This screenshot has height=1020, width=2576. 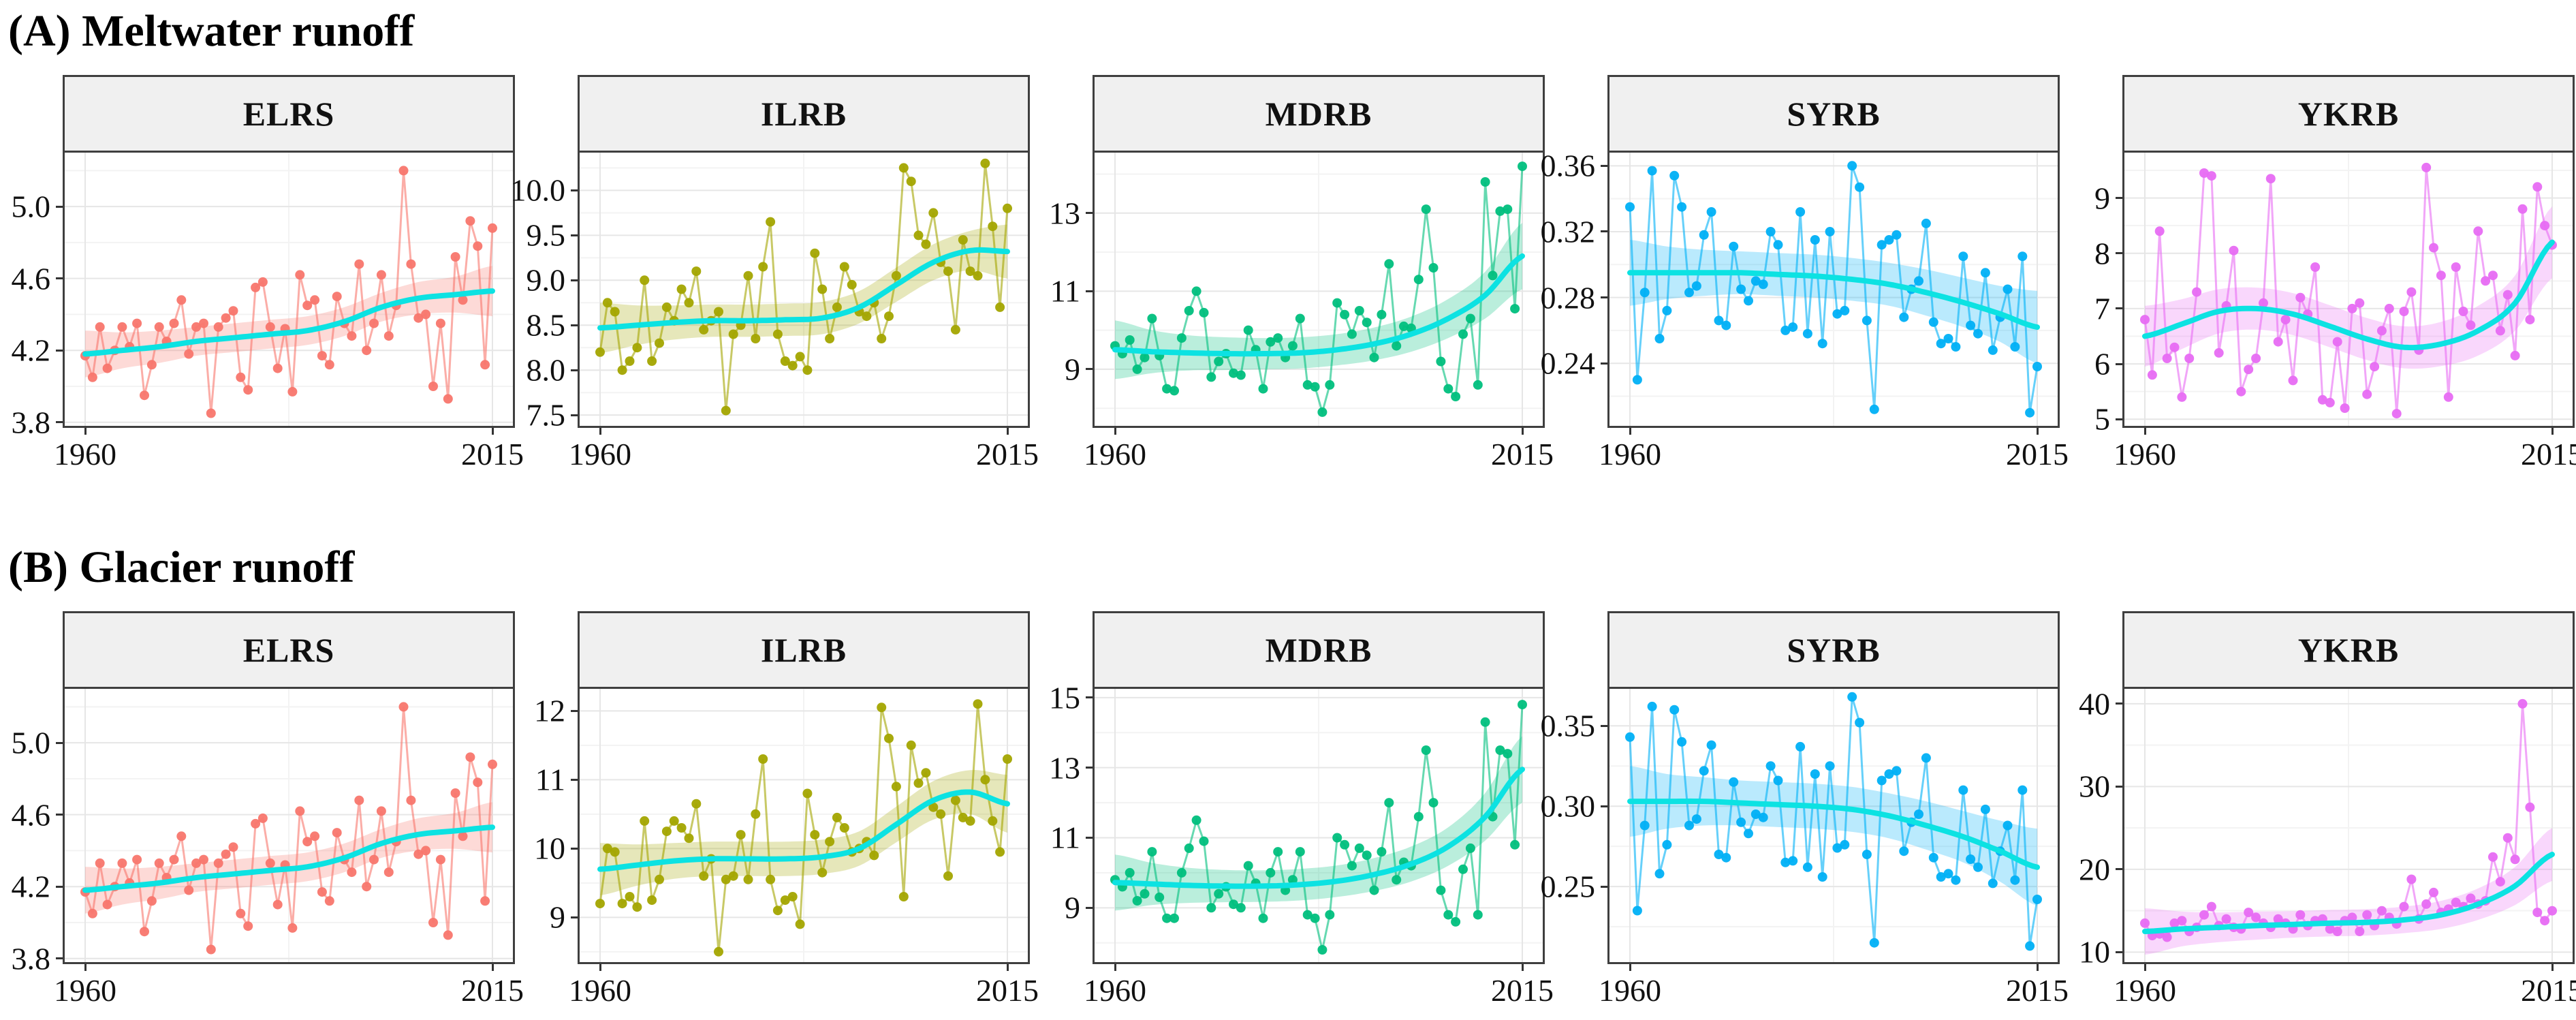 I want to click on y-tick-label: 7.5, so click(x=546, y=415).